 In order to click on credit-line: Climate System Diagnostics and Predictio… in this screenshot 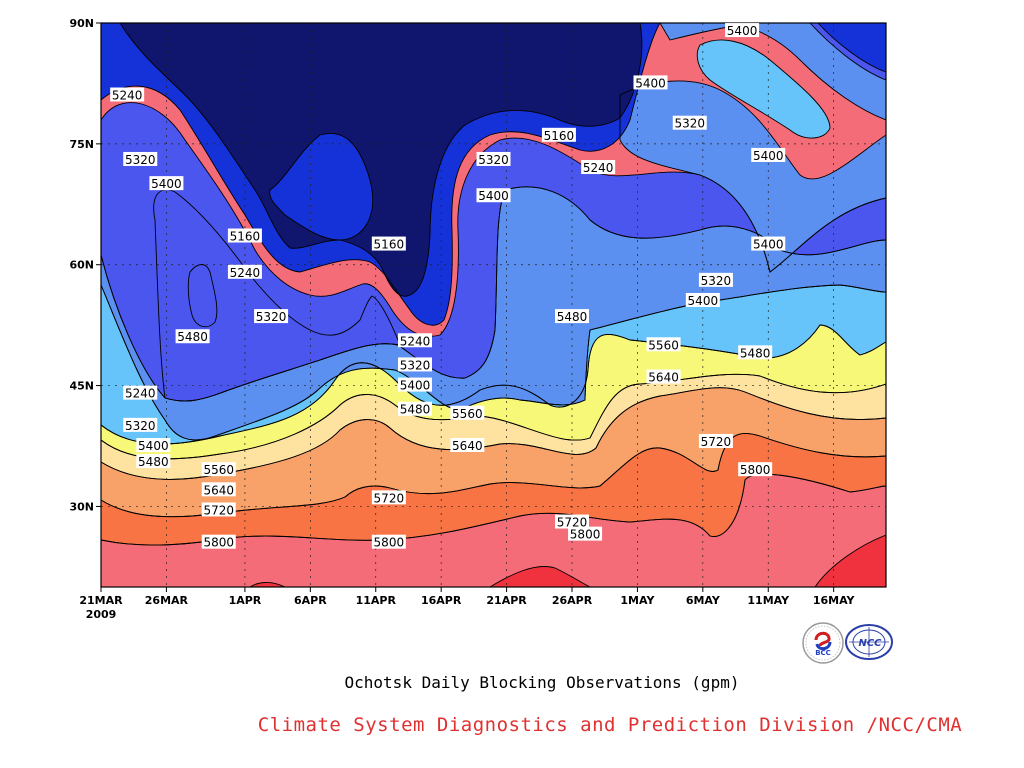, I will do `click(610, 725)`.